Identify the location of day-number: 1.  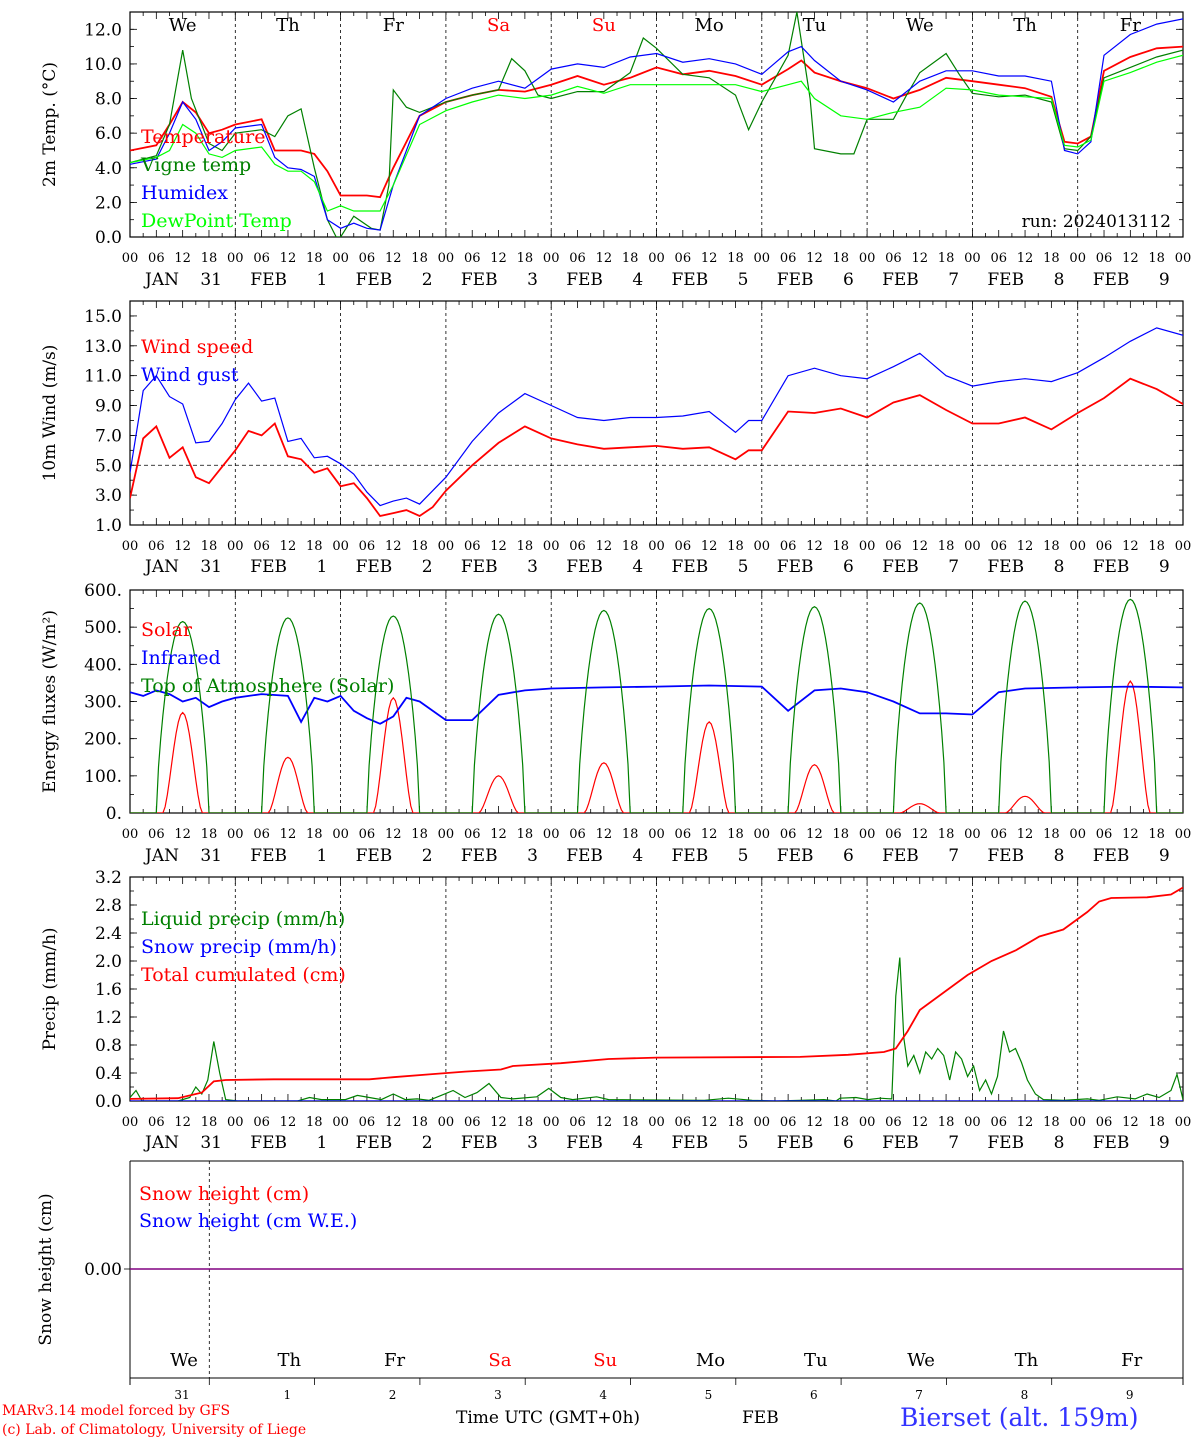
(287, 1395).